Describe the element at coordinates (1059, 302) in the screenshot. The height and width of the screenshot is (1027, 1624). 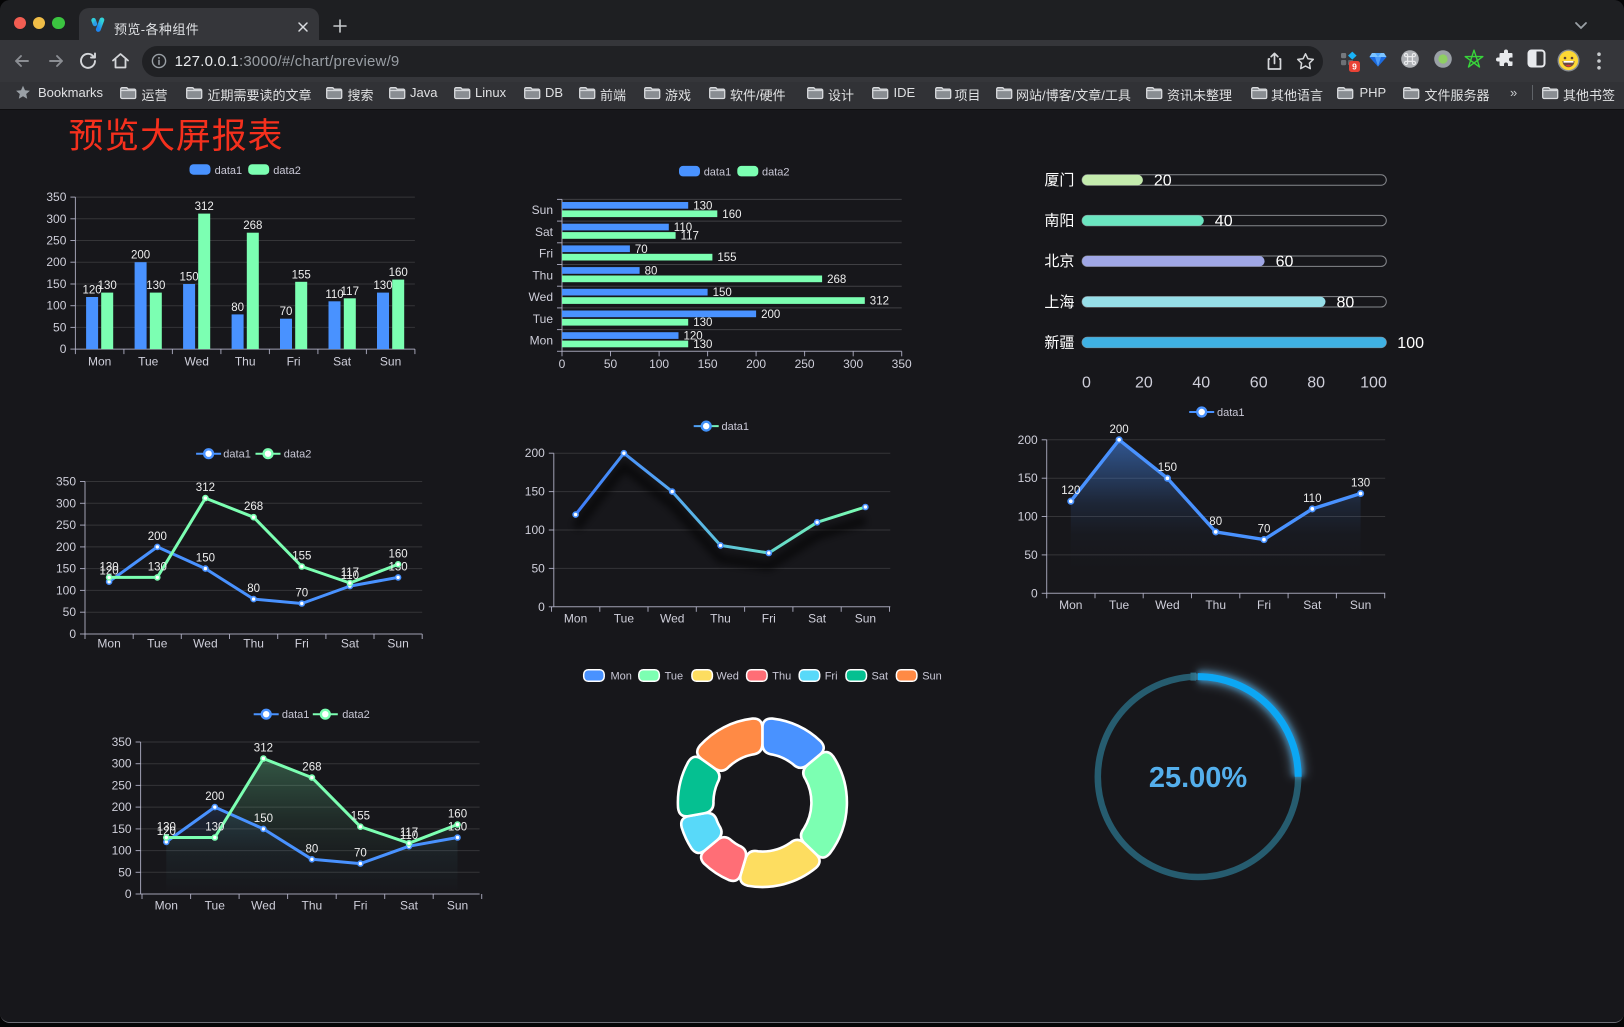
I see `svg-text: 上海` at that location.